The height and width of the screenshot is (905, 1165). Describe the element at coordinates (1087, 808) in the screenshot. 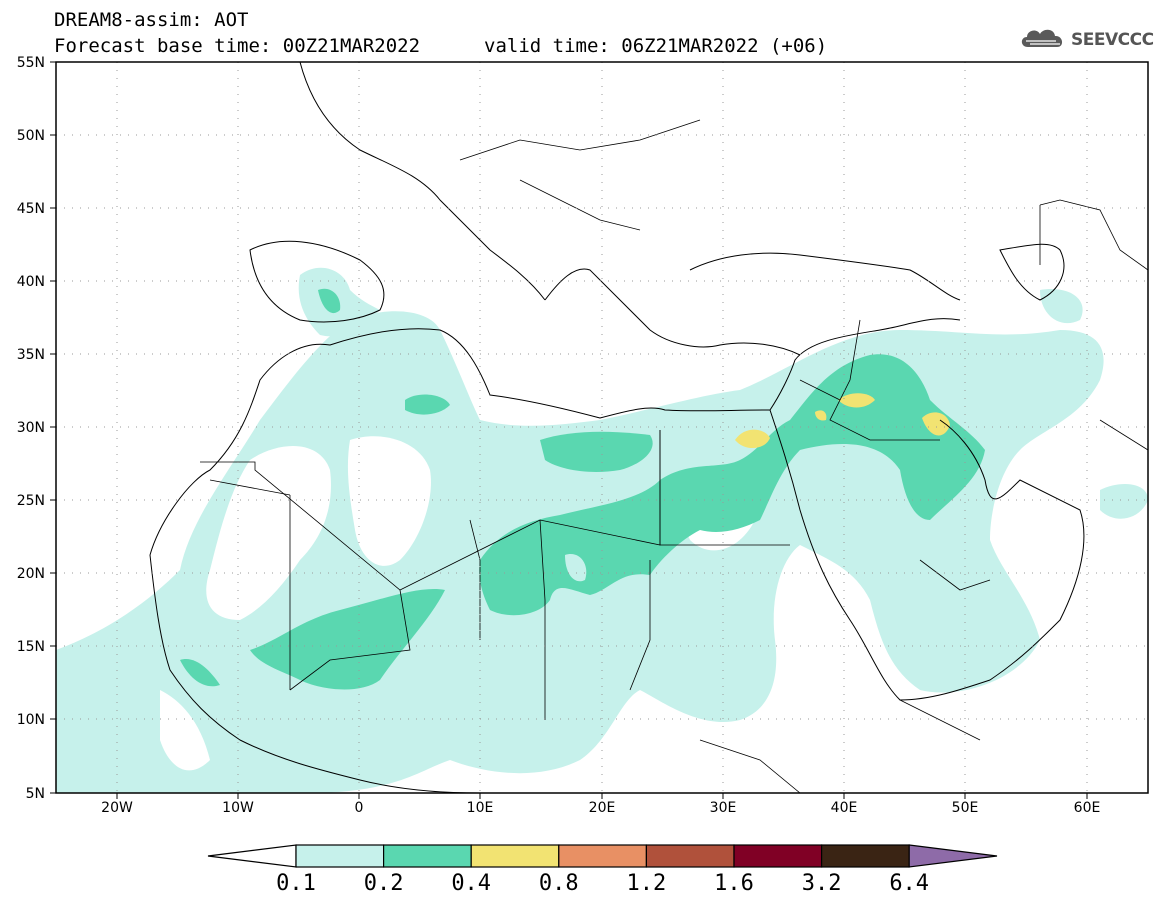

I see `lon-label: 60E` at that location.